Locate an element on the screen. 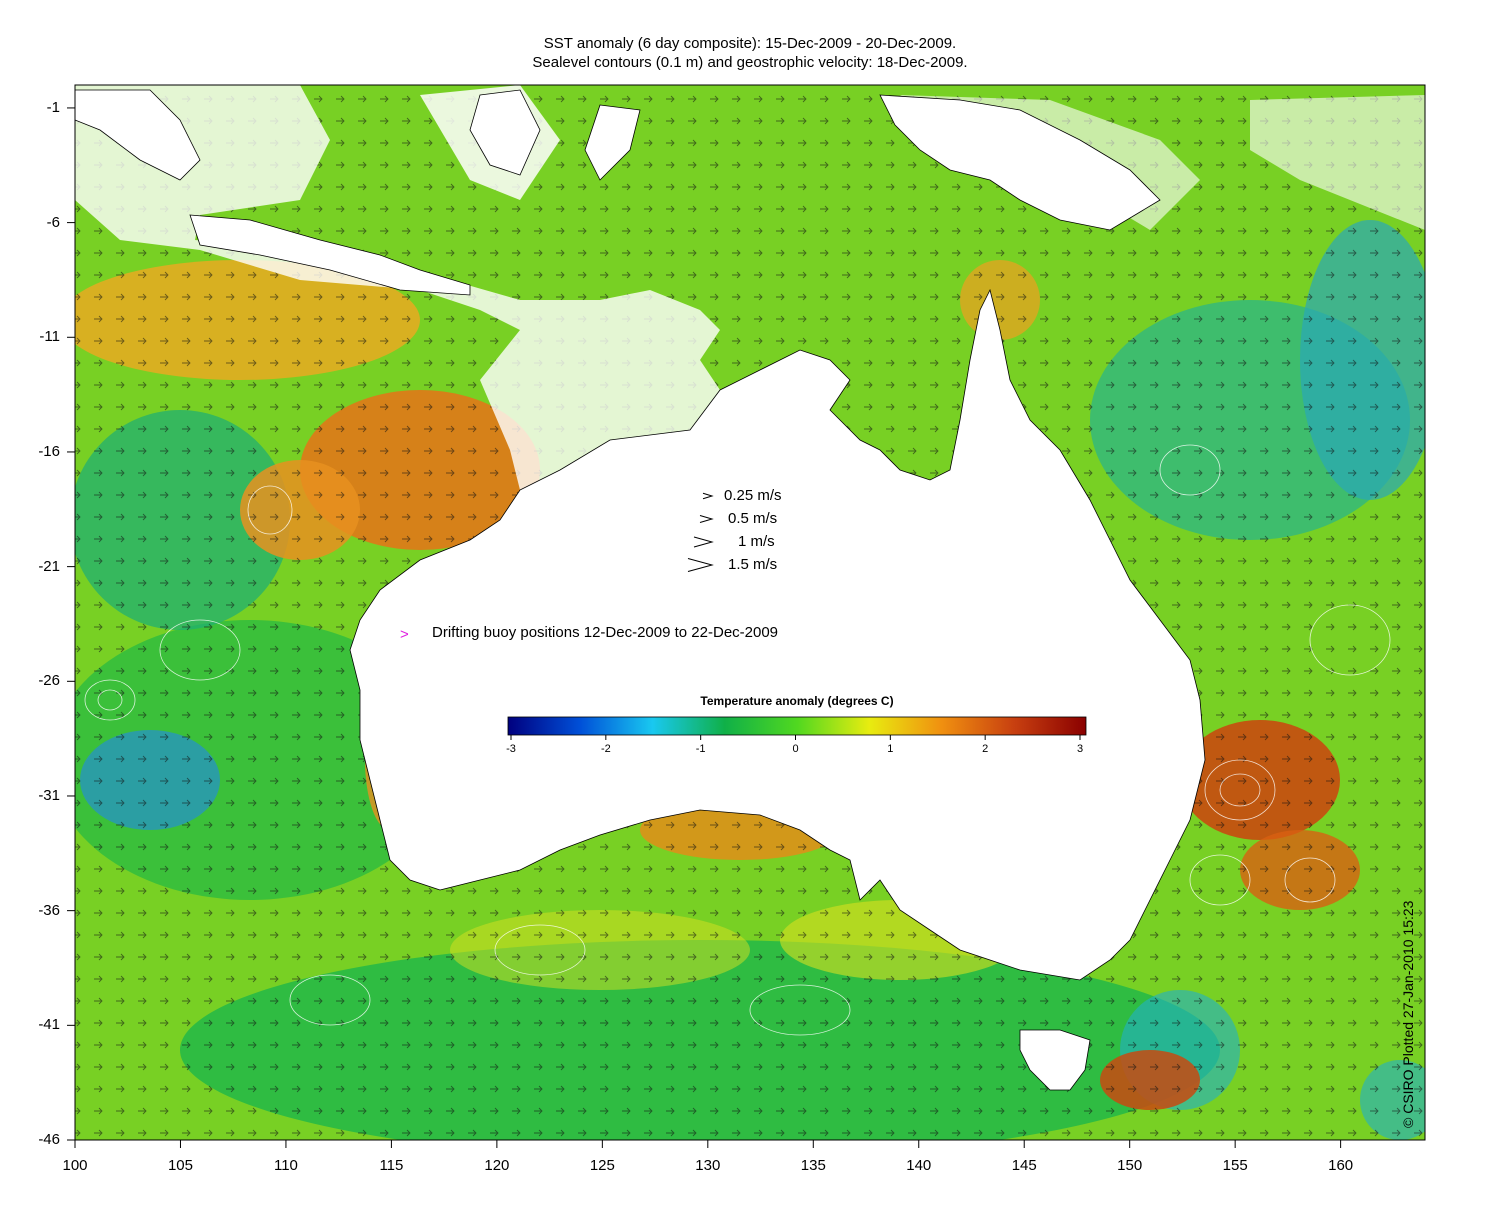 The image size is (1500, 1225). y-axis-ticks is located at coordinates (71, 624).